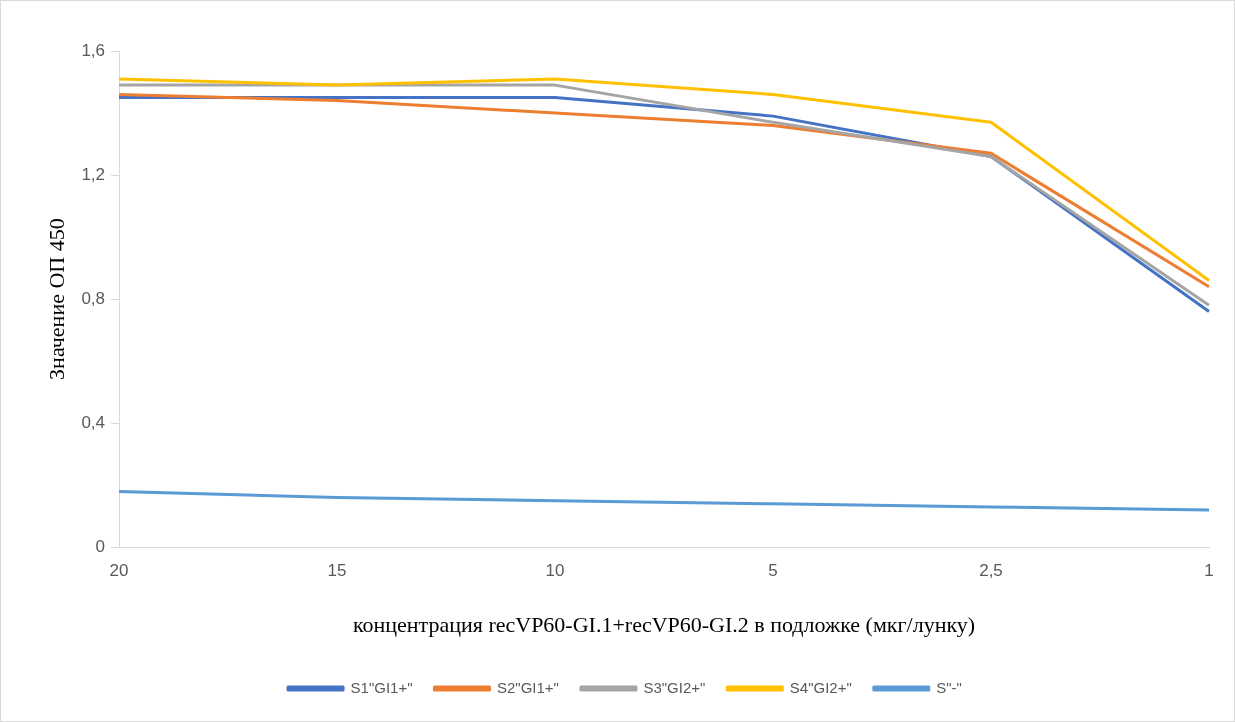 Image resolution: width=1235 pixels, height=722 pixels. What do you see at coordinates (527, 687) in the screenshot?
I see `legend-label: S2"GI1+"` at bounding box center [527, 687].